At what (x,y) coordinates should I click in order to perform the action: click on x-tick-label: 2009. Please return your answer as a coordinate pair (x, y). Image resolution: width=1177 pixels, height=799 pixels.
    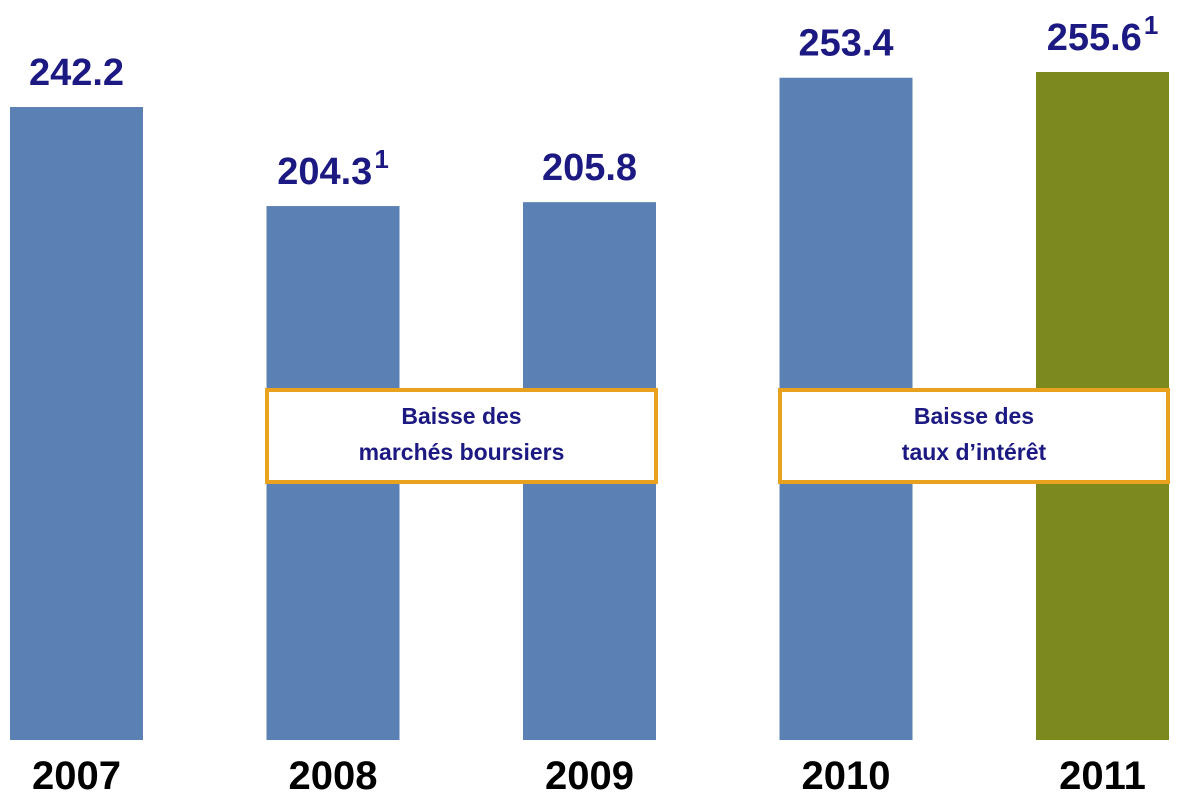
    Looking at the image, I should click on (589, 776).